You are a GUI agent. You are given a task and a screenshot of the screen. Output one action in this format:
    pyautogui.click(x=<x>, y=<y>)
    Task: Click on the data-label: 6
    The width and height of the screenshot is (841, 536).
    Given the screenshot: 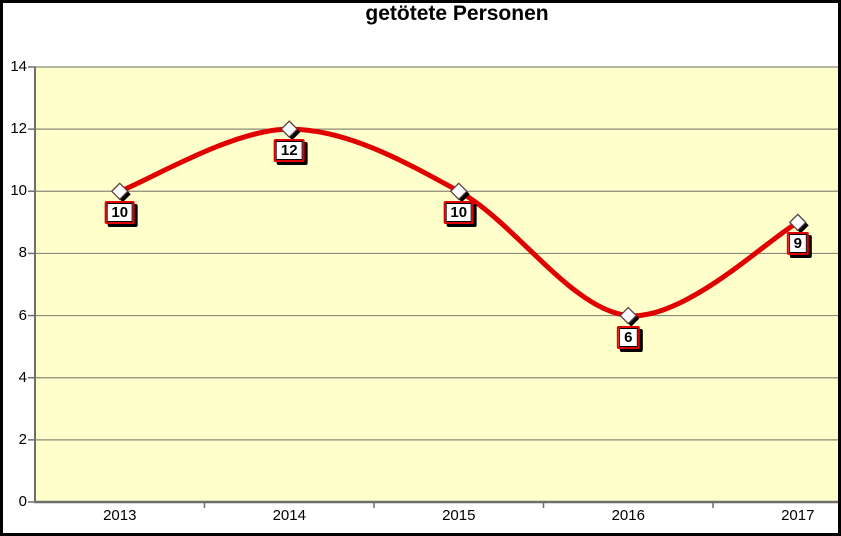 What is the action you would take?
    pyautogui.click(x=628, y=337)
    